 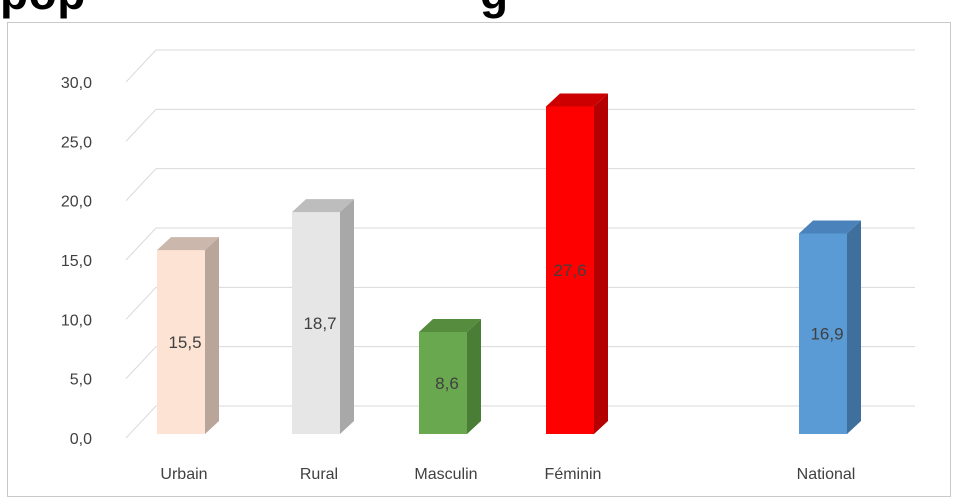 What do you see at coordinates (494, 10) in the screenshot?
I see `heading-fragment-end: g` at bounding box center [494, 10].